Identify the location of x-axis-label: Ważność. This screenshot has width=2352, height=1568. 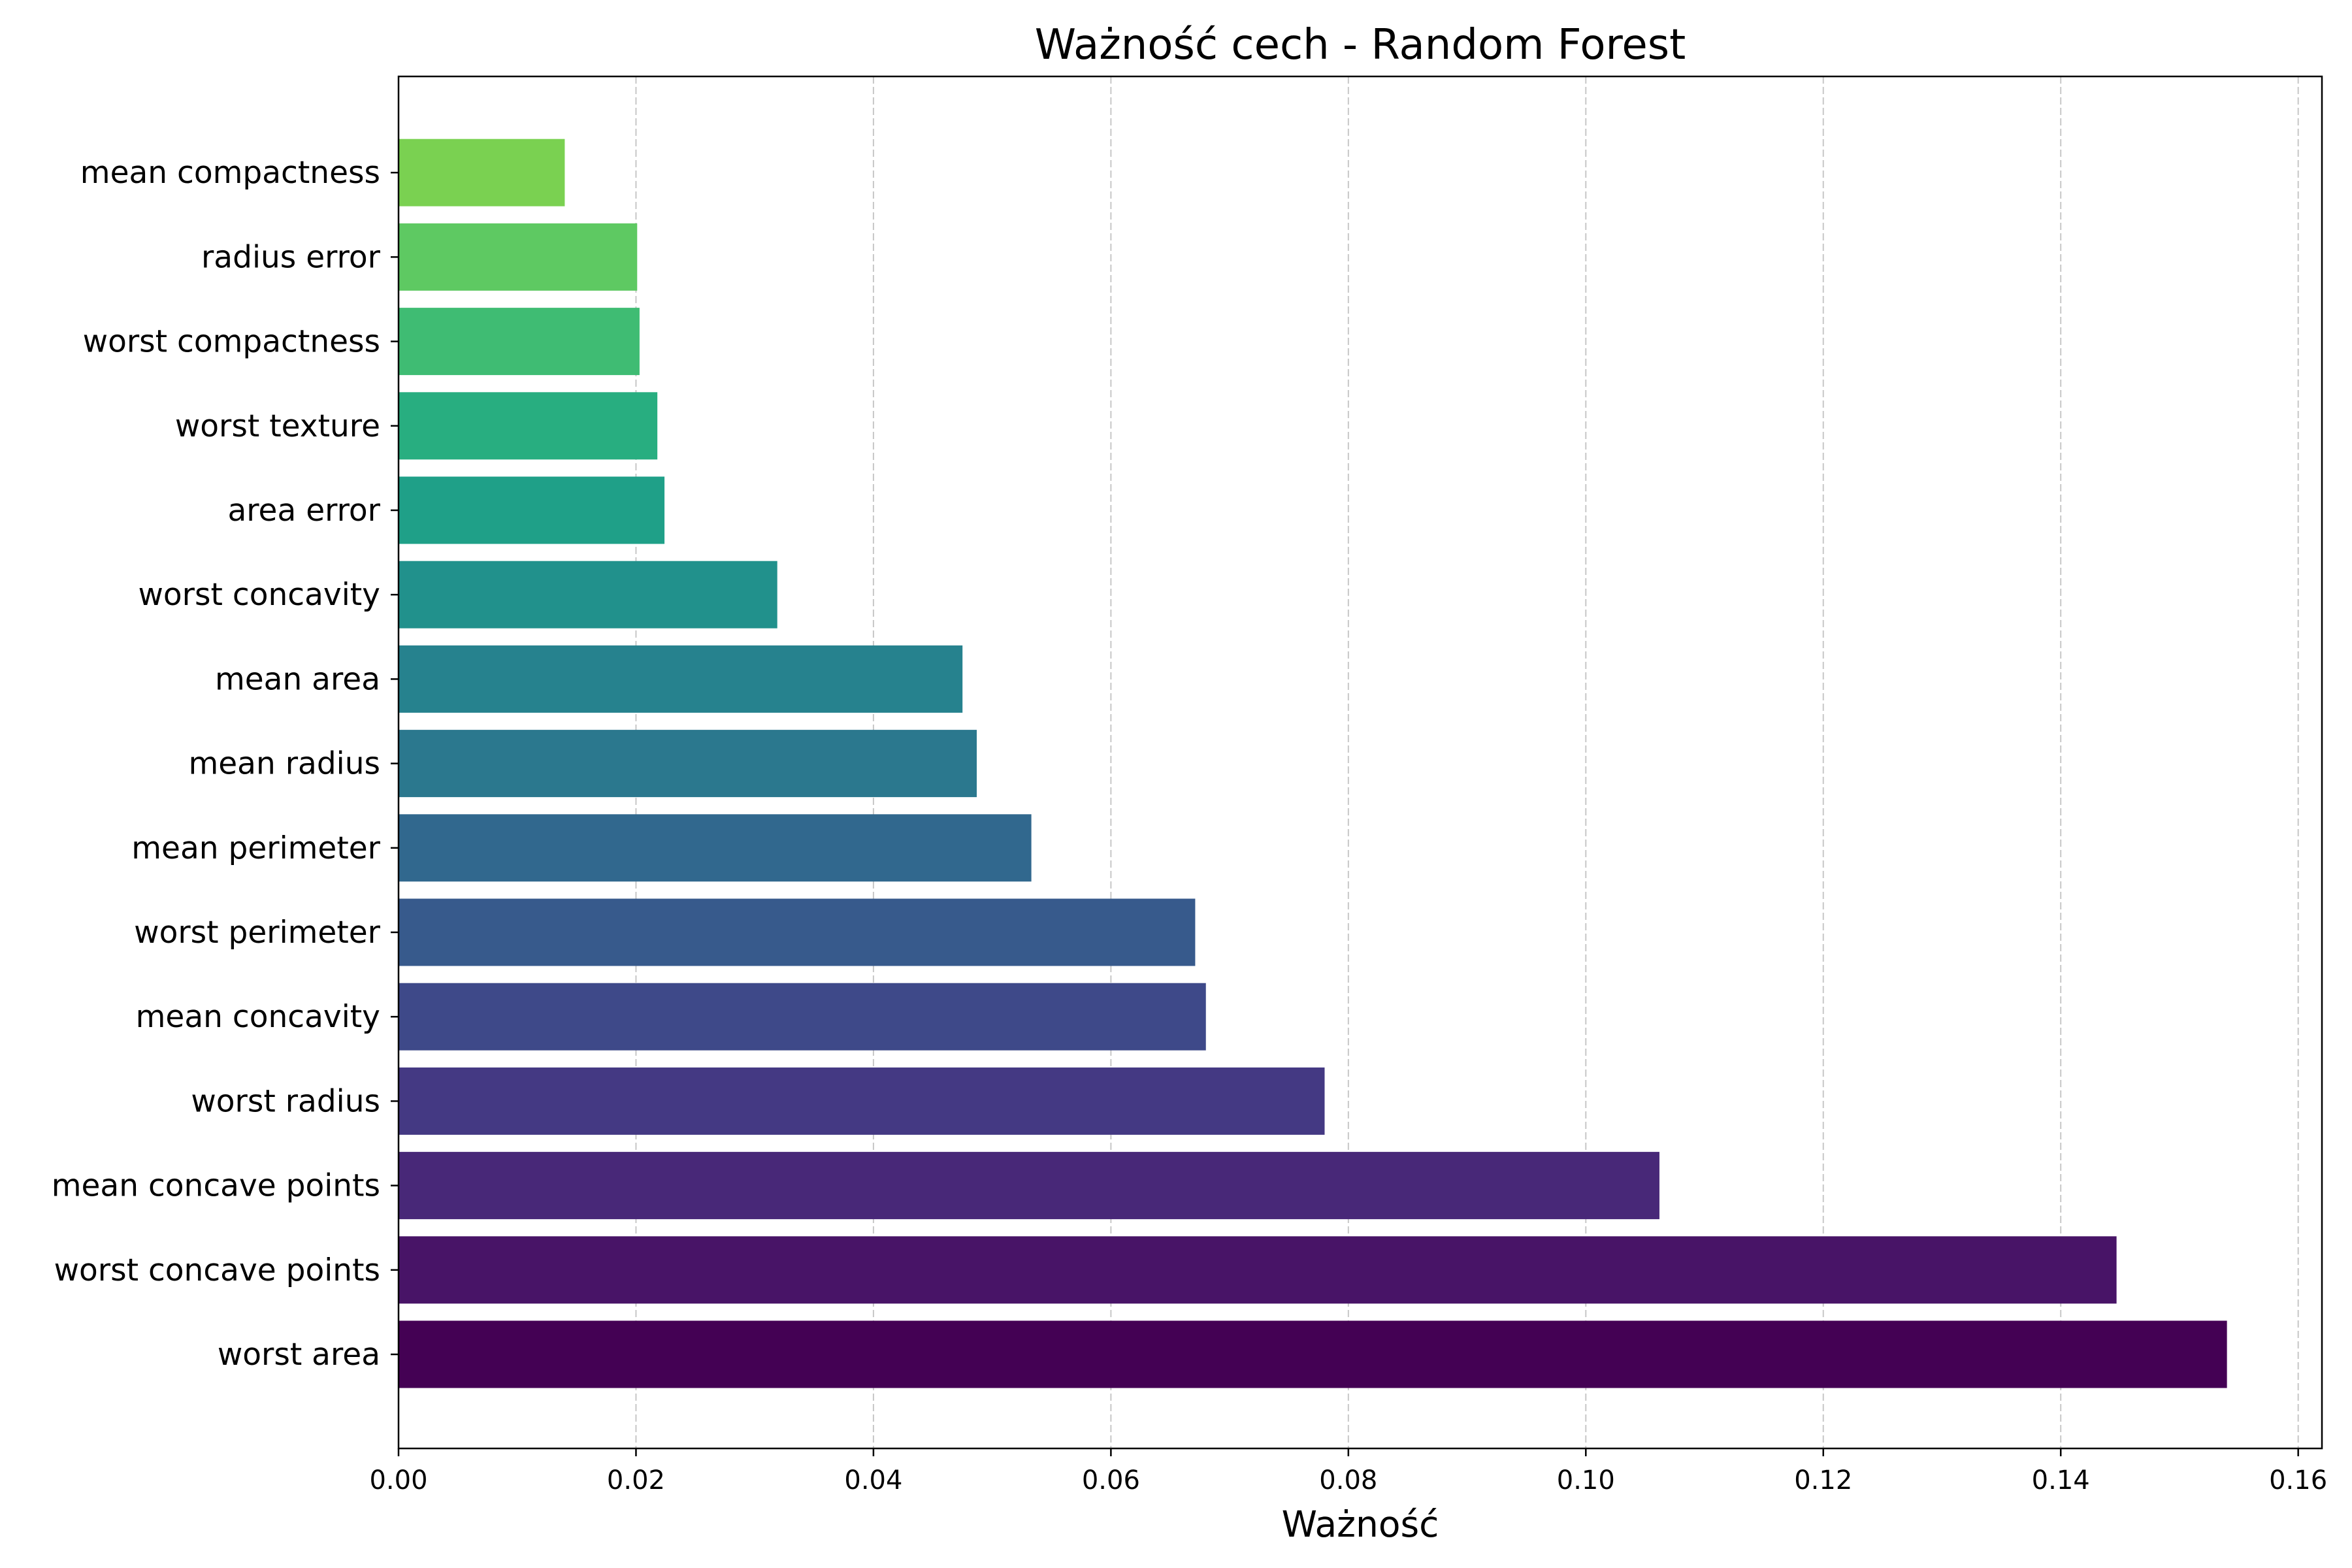
(1360, 1524).